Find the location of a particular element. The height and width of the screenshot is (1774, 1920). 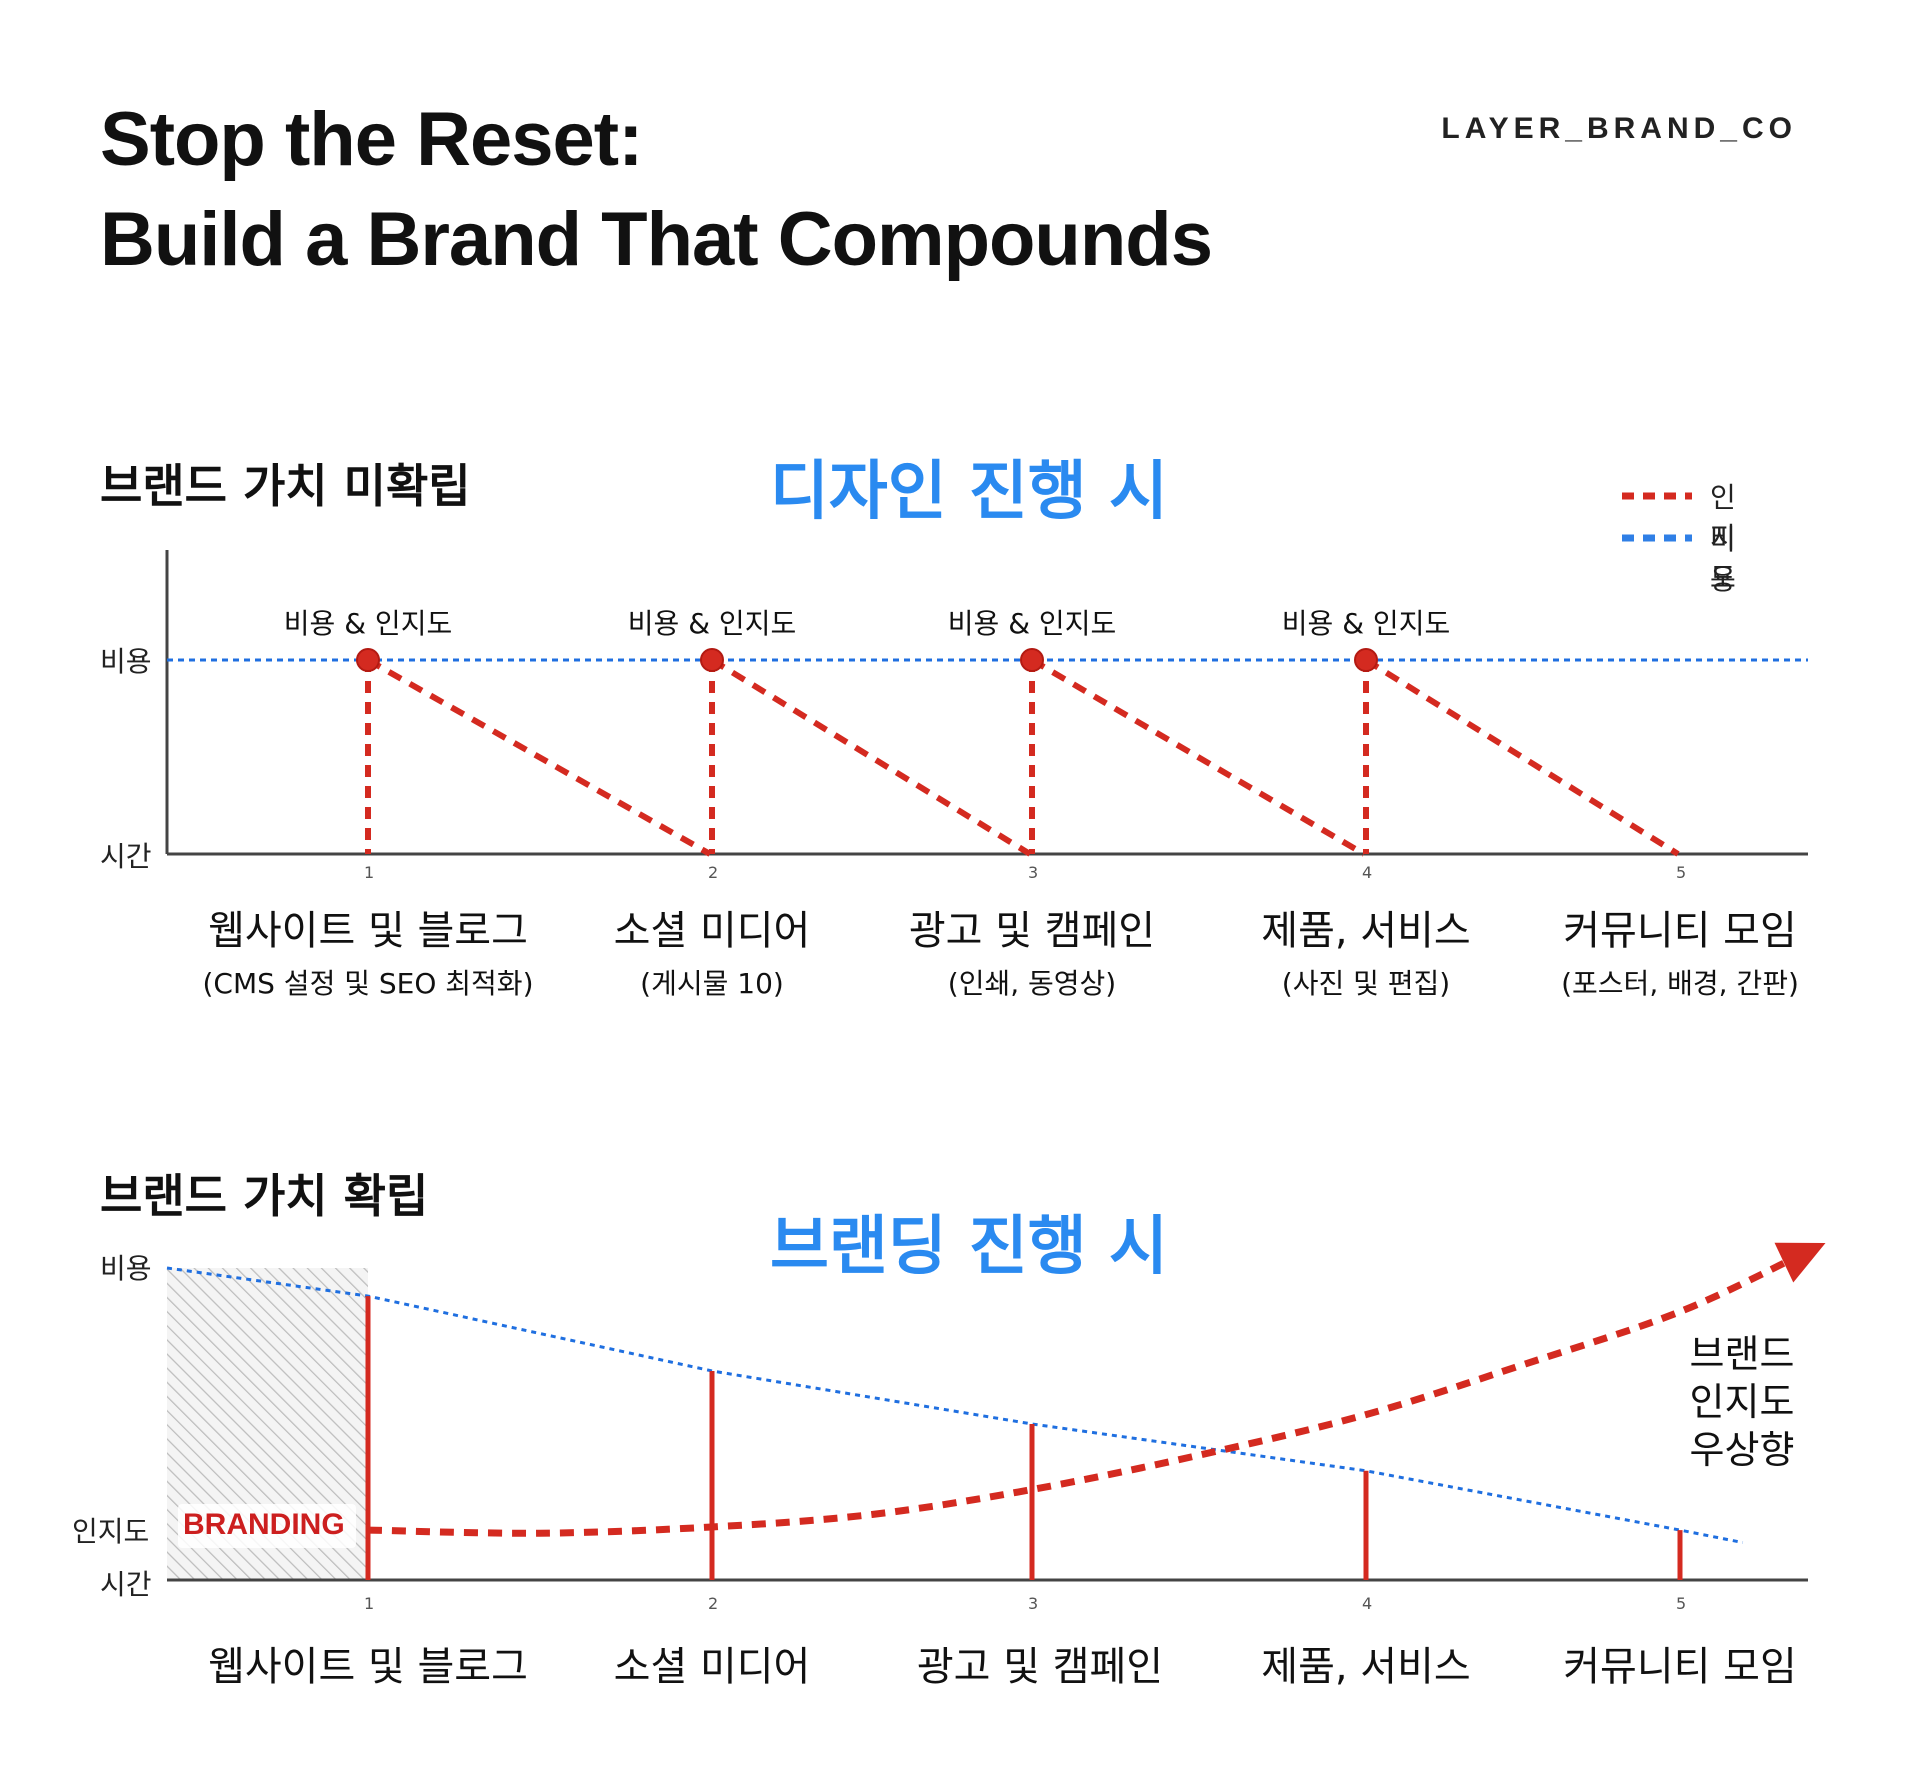

chart1-category-4: 제품, 서비스 is located at coordinates (1366, 931).